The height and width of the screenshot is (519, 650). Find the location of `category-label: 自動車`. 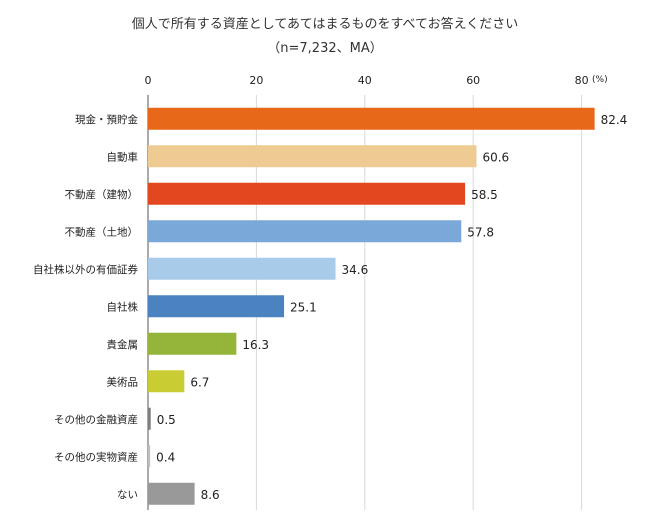

category-label: 自動車 is located at coordinates (123, 156).